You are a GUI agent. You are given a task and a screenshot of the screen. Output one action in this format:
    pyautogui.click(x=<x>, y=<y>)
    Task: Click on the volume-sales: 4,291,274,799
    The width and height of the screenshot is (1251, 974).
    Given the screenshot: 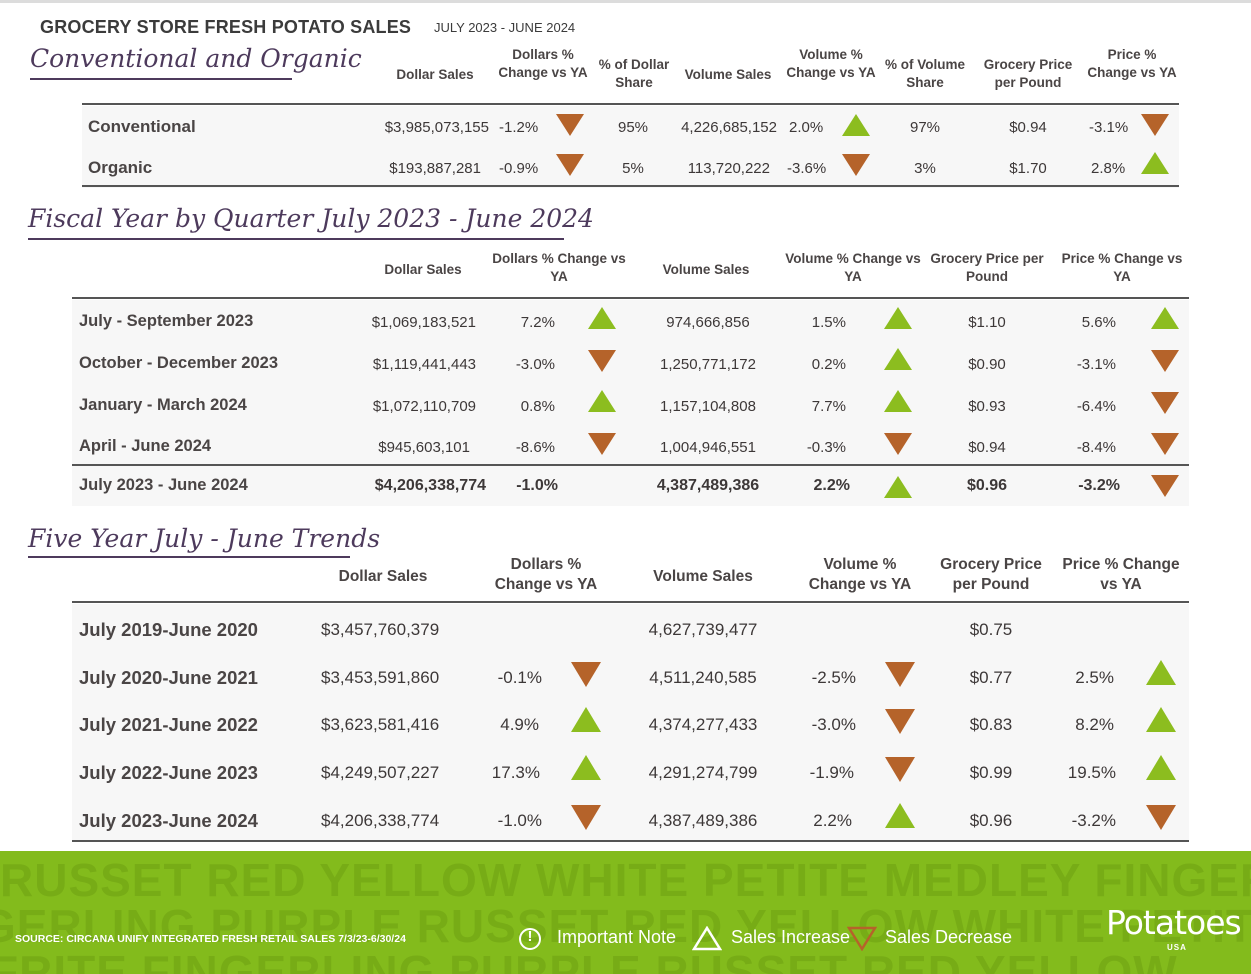 What is the action you would take?
    pyautogui.click(x=703, y=772)
    